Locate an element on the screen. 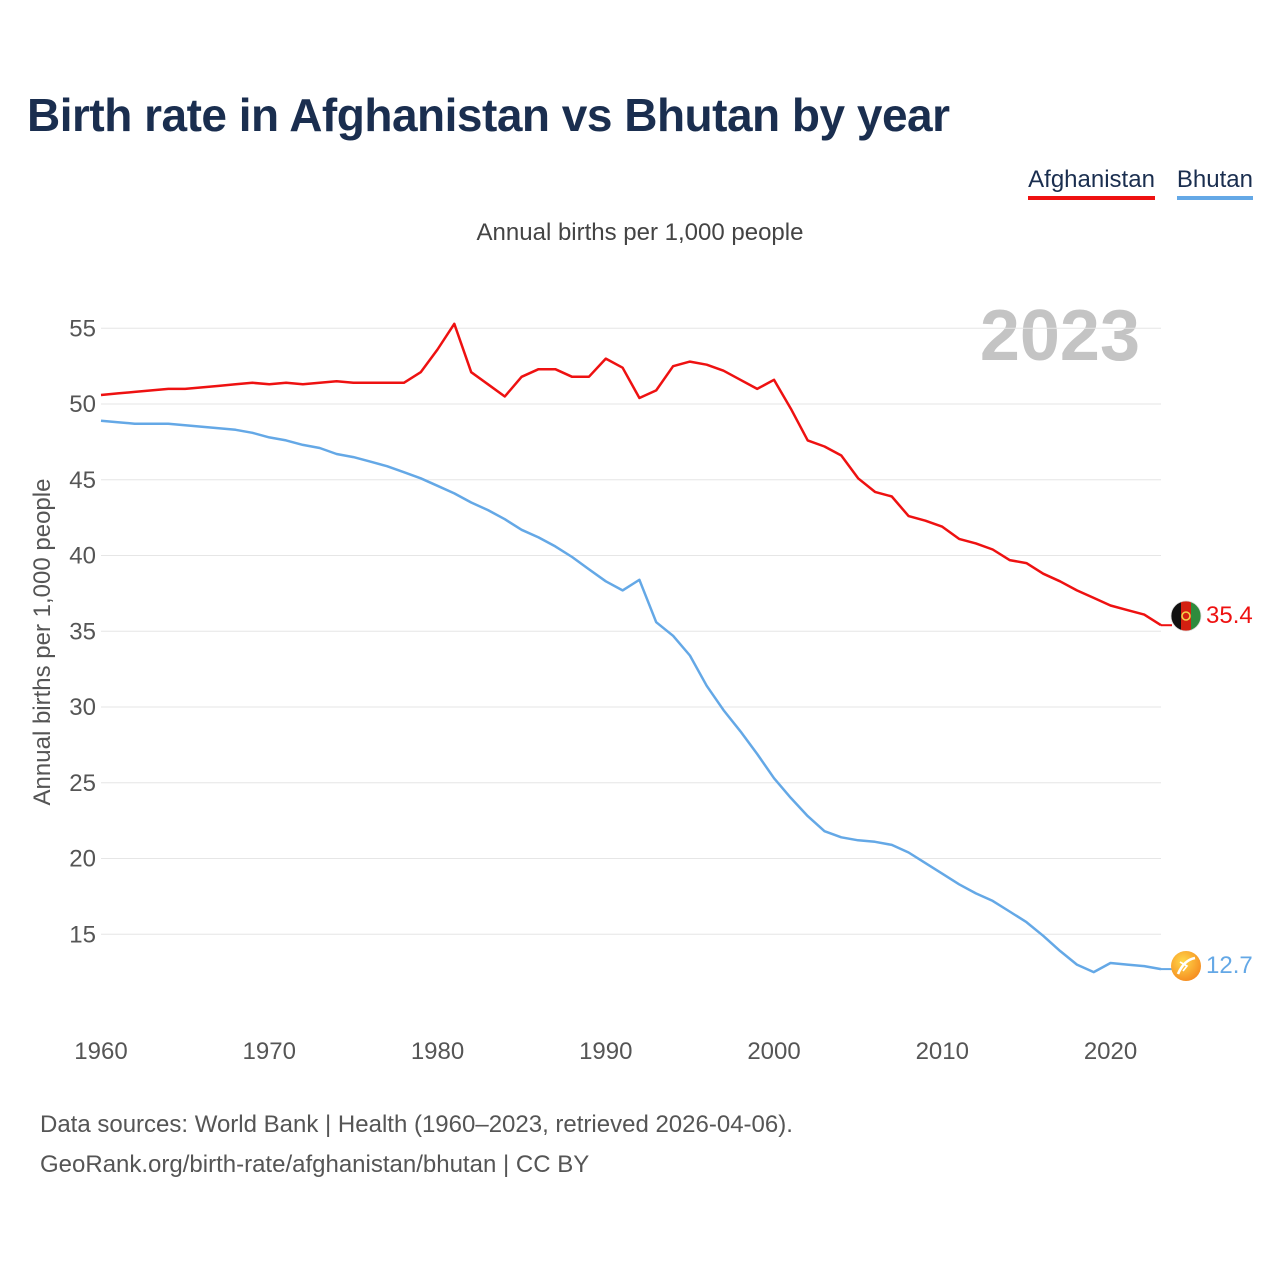 This screenshot has width=1280, height=1280. legend-item-afghanistan: Afghanistan is located at coordinates (1091, 183).